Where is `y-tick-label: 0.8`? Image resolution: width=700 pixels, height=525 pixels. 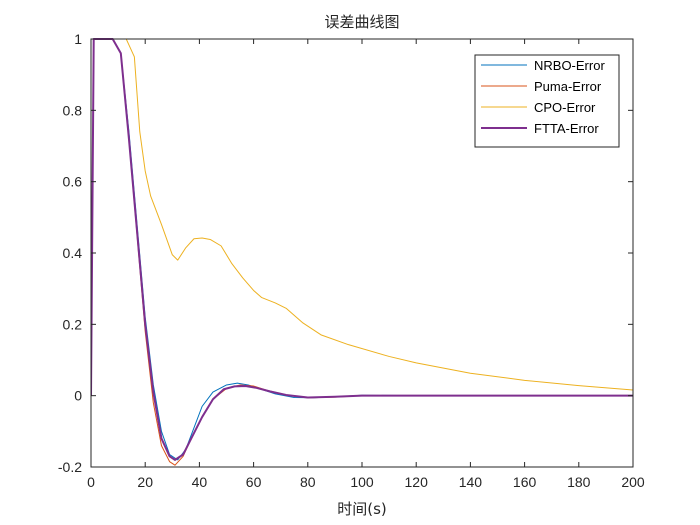
y-tick-label: 0.8 is located at coordinates (73, 110).